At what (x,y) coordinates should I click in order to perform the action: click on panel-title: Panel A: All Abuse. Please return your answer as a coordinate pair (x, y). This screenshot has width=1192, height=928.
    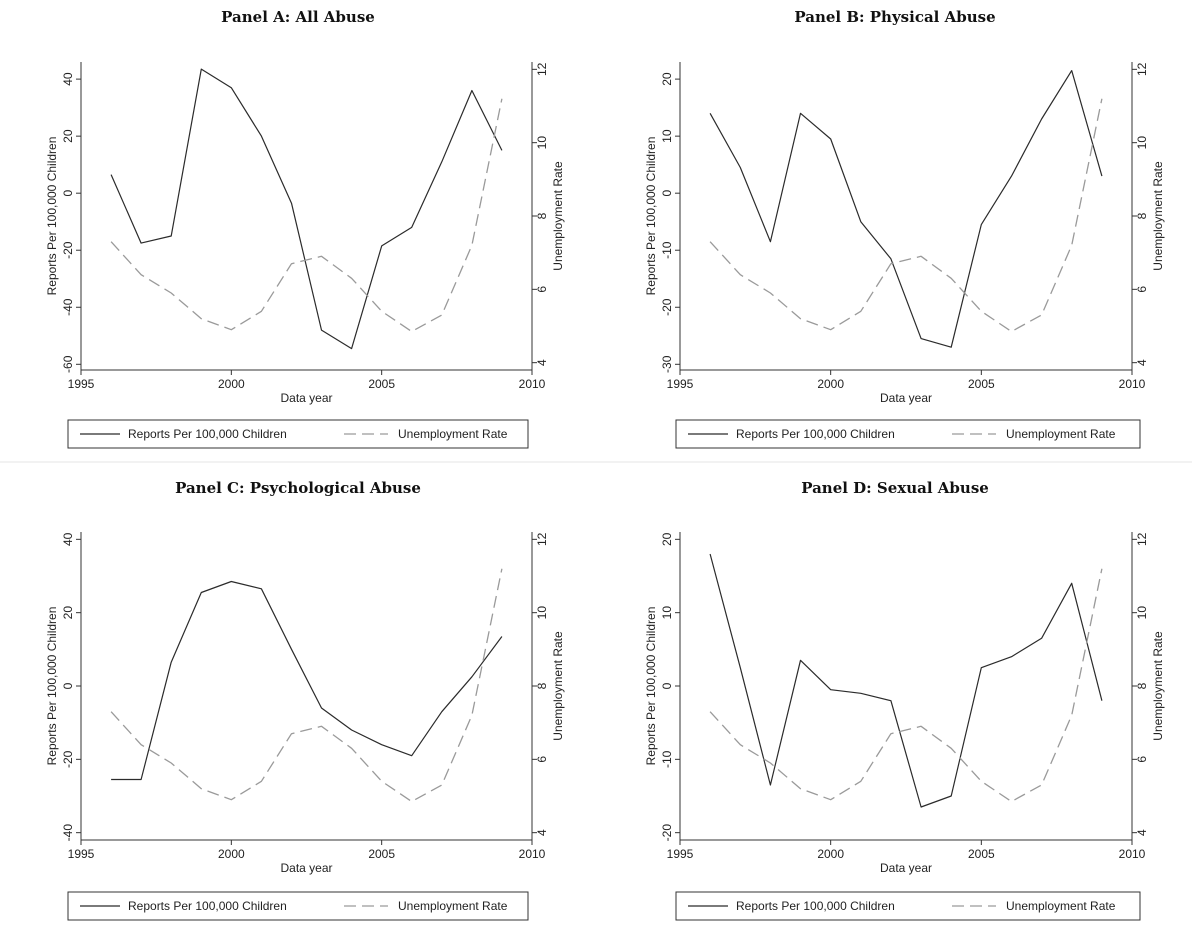
    Looking at the image, I should click on (298, 17).